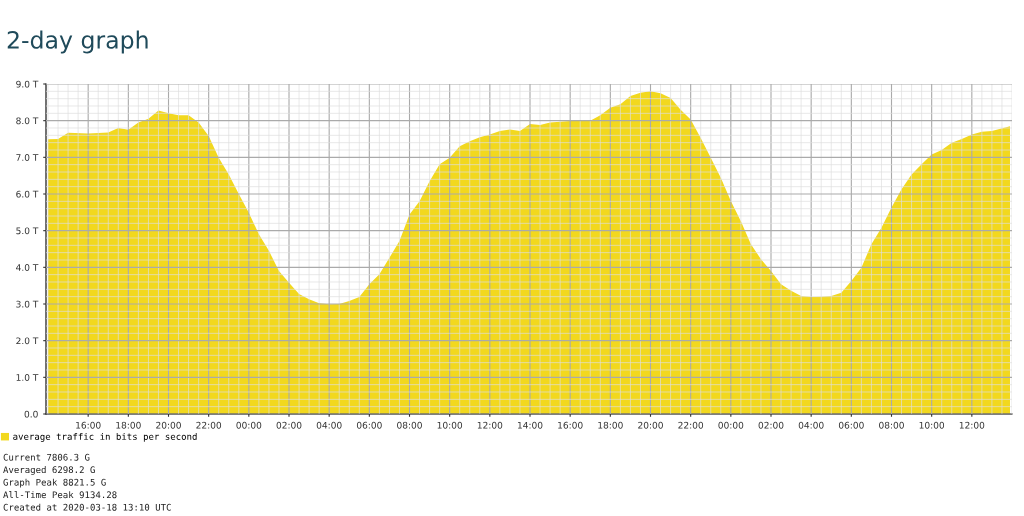 The height and width of the screenshot is (516, 1024). What do you see at coordinates (27, 341) in the screenshot?
I see `y-tick-label: 2.0 T` at bounding box center [27, 341].